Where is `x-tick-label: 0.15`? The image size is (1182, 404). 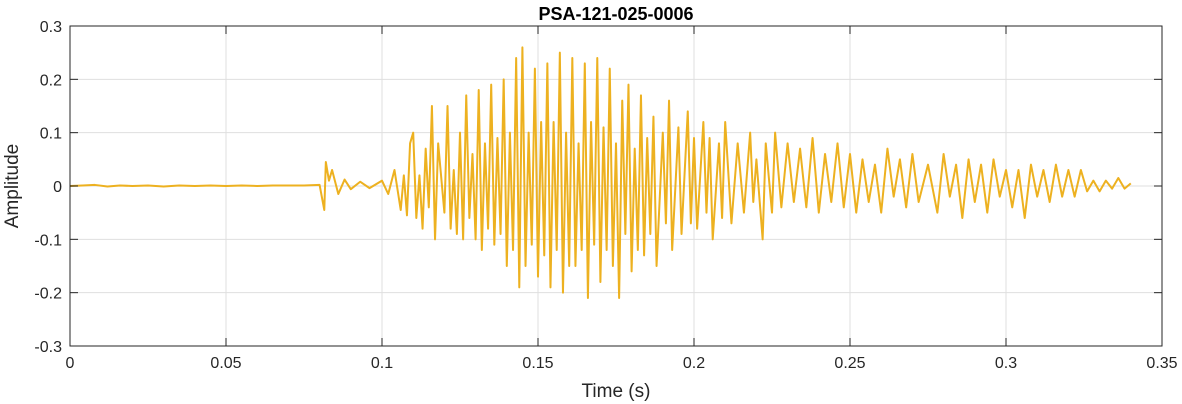 x-tick-label: 0.15 is located at coordinates (537, 363).